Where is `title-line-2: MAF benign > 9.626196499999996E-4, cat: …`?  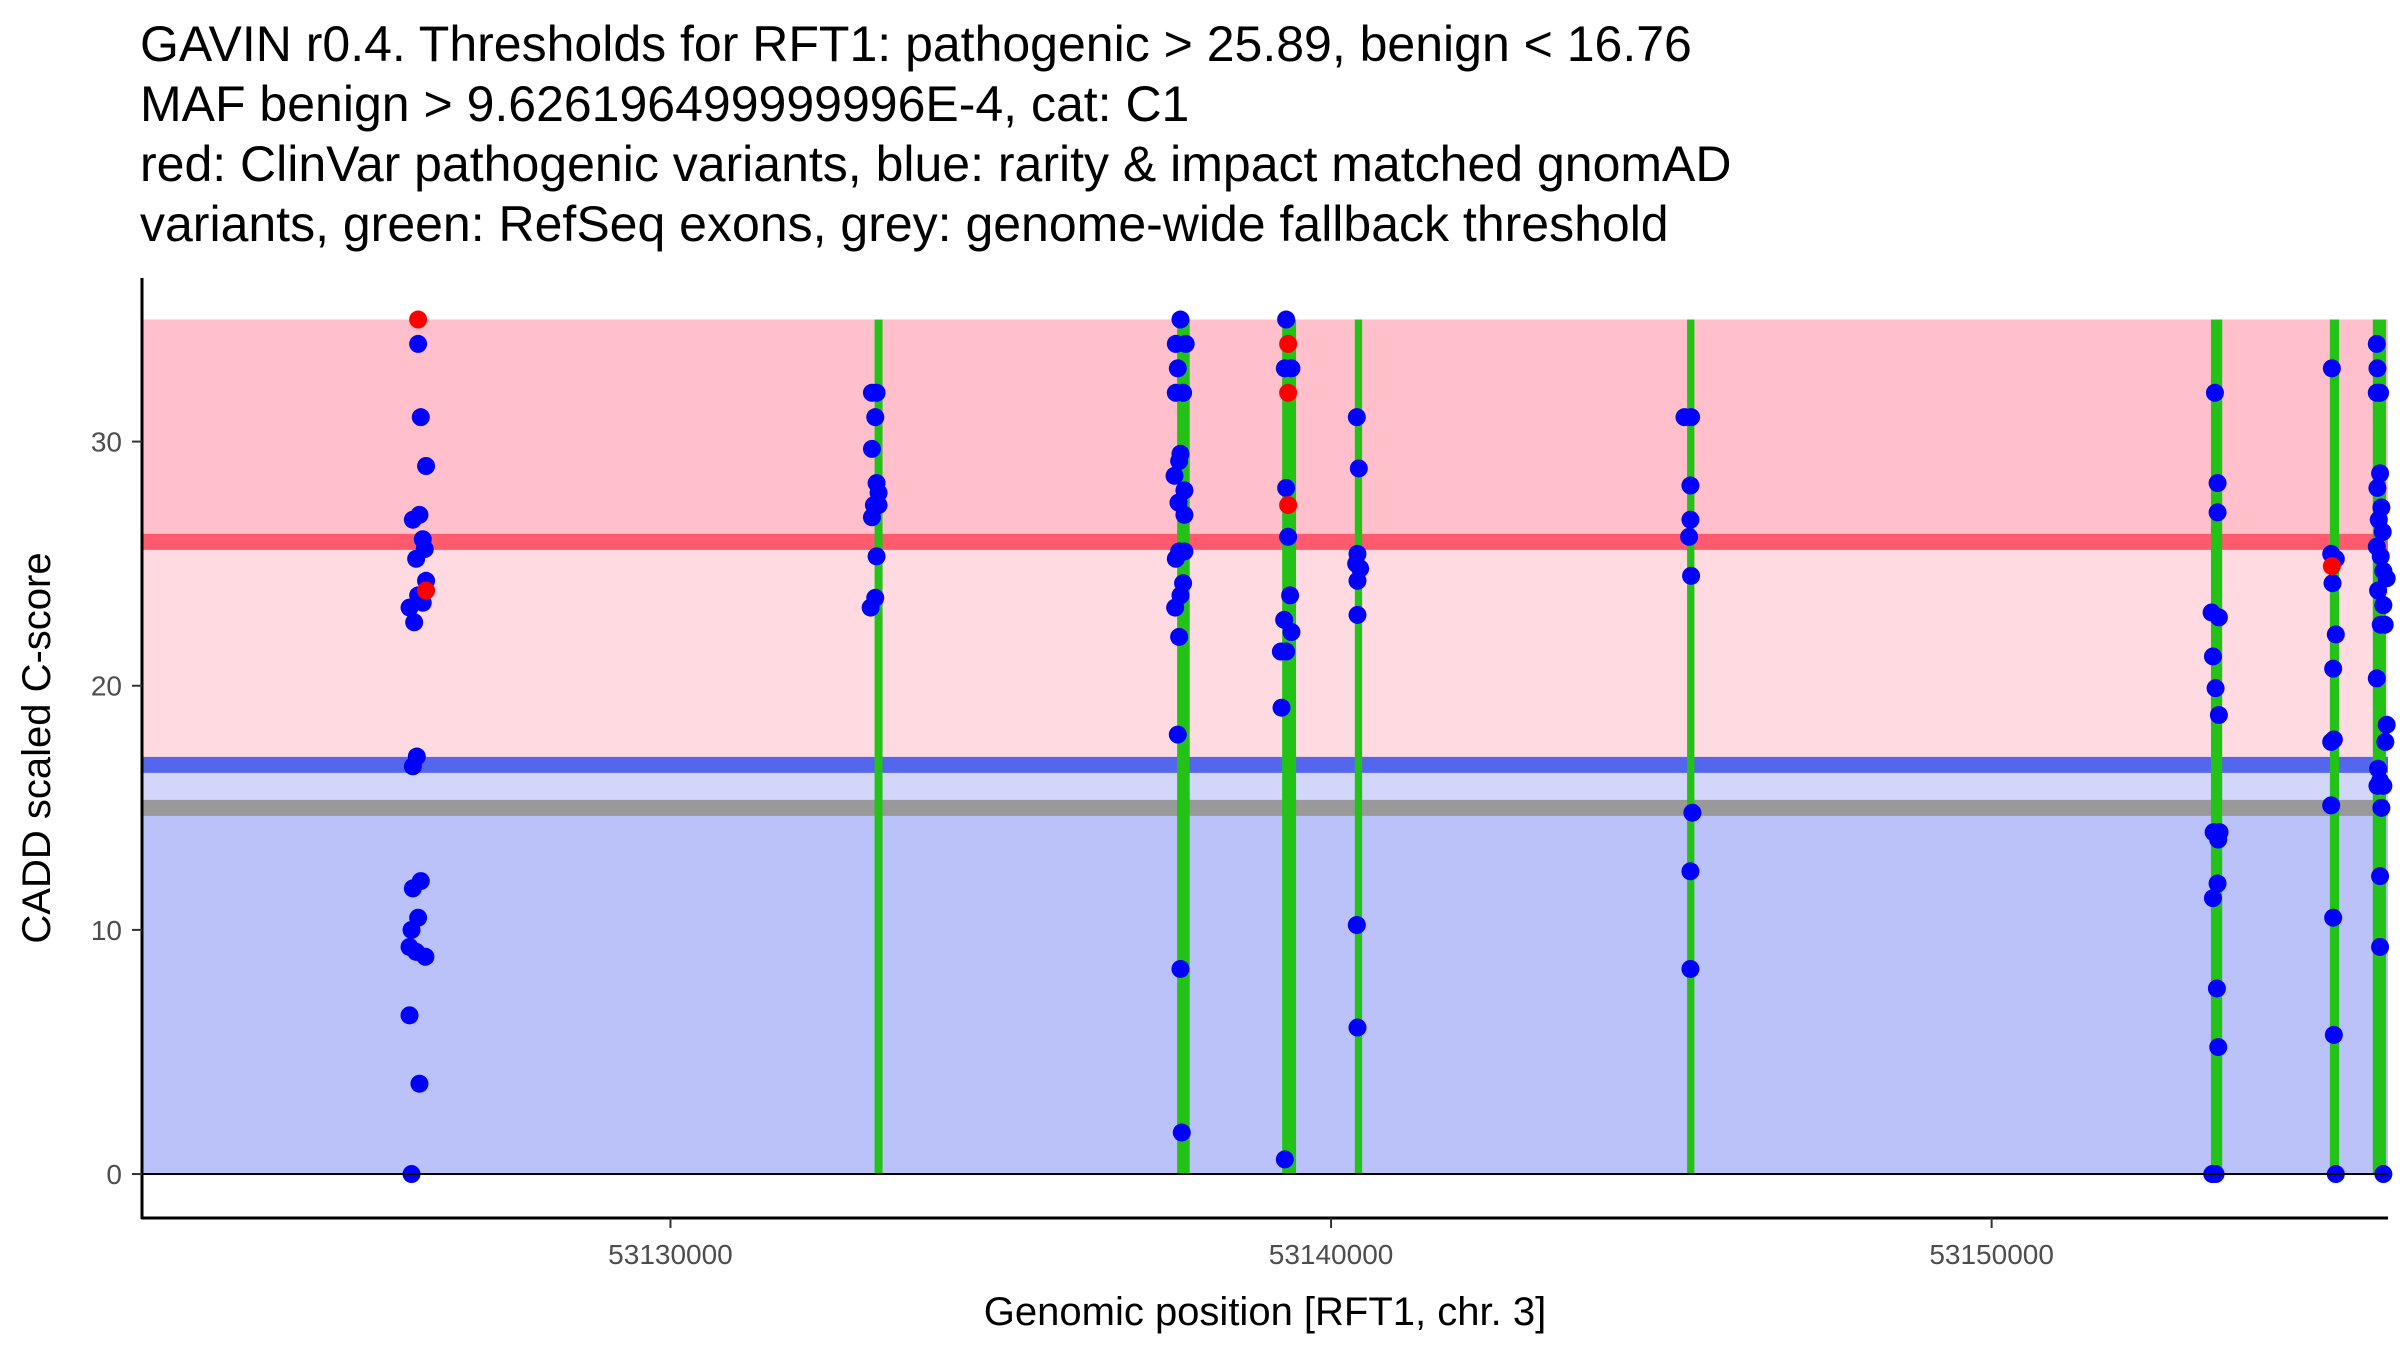 title-line-2: MAF benign > 9.626196499999996E-4, cat: … is located at coordinates (665, 104).